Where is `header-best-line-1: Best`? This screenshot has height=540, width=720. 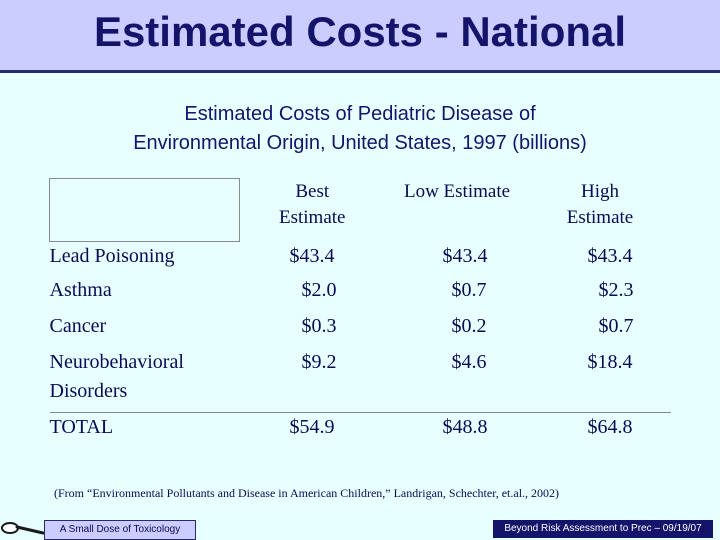 header-best-line-1: Best is located at coordinates (312, 191).